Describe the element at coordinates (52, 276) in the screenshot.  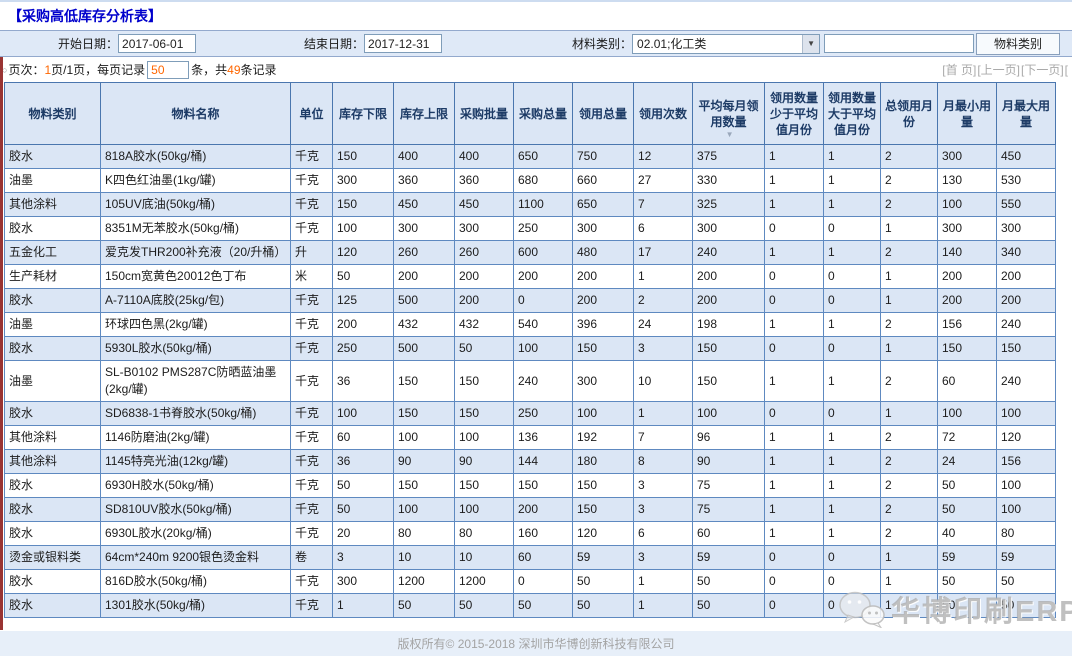
I see `cell-material-category: 生产耗材` at that location.